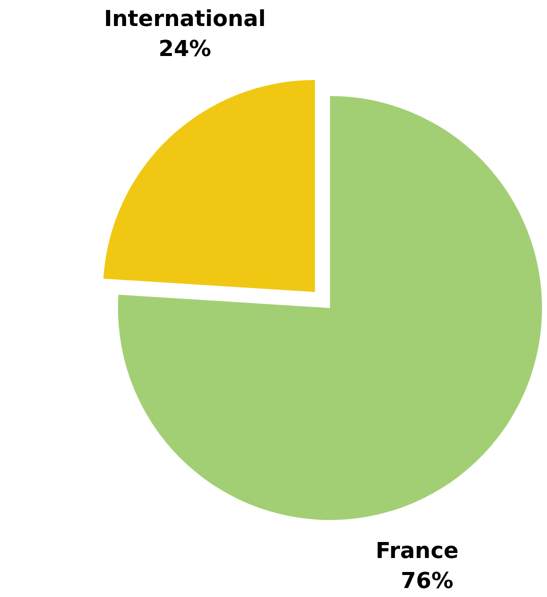 Image resolution: width=547 pixels, height=597 pixels. Describe the element at coordinates (417, 551) in the screenshot. I see `slice-label: France` at that location.